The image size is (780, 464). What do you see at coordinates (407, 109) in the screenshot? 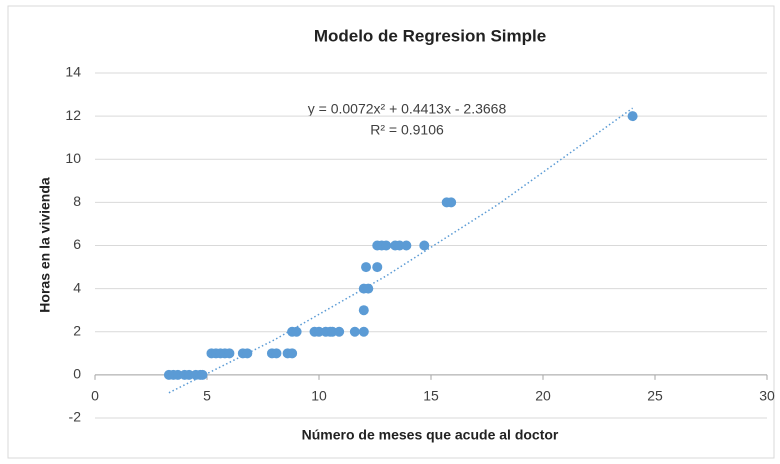
I see `equation: y = 0.0072x² + 0.4413x - 2.3668` at bounding box center [407, 109].